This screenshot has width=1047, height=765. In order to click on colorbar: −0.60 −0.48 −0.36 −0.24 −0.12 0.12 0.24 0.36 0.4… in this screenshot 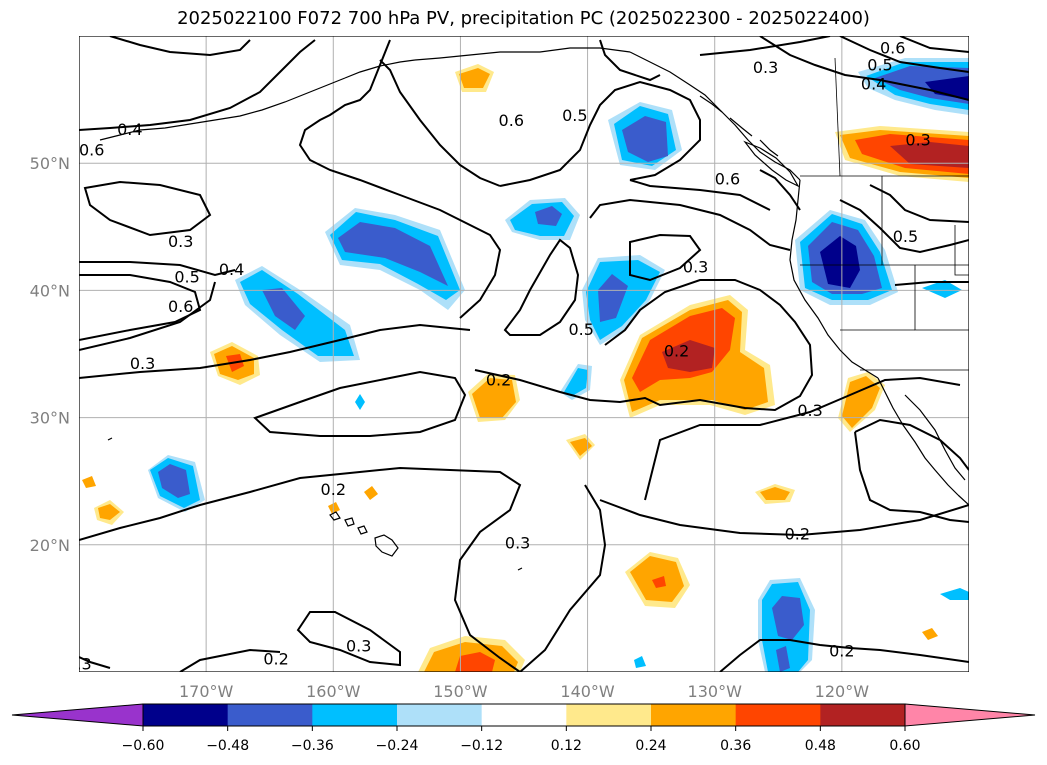, I will do `click(523, 728)`.